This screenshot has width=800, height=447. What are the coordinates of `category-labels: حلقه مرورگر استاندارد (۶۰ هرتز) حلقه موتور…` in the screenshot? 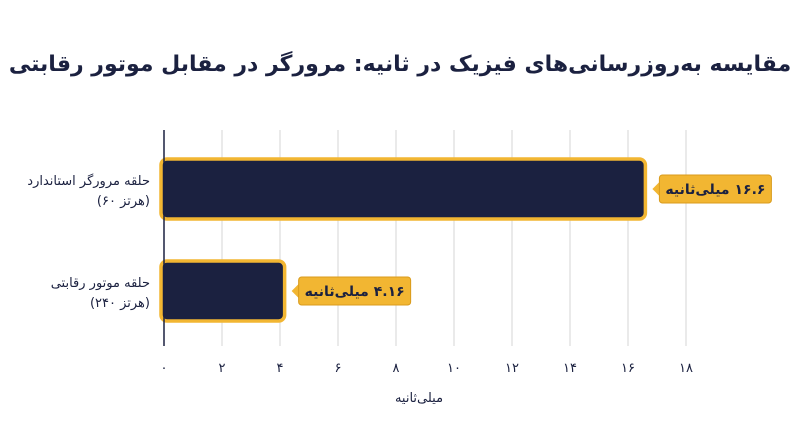 It's located at (88, 242).